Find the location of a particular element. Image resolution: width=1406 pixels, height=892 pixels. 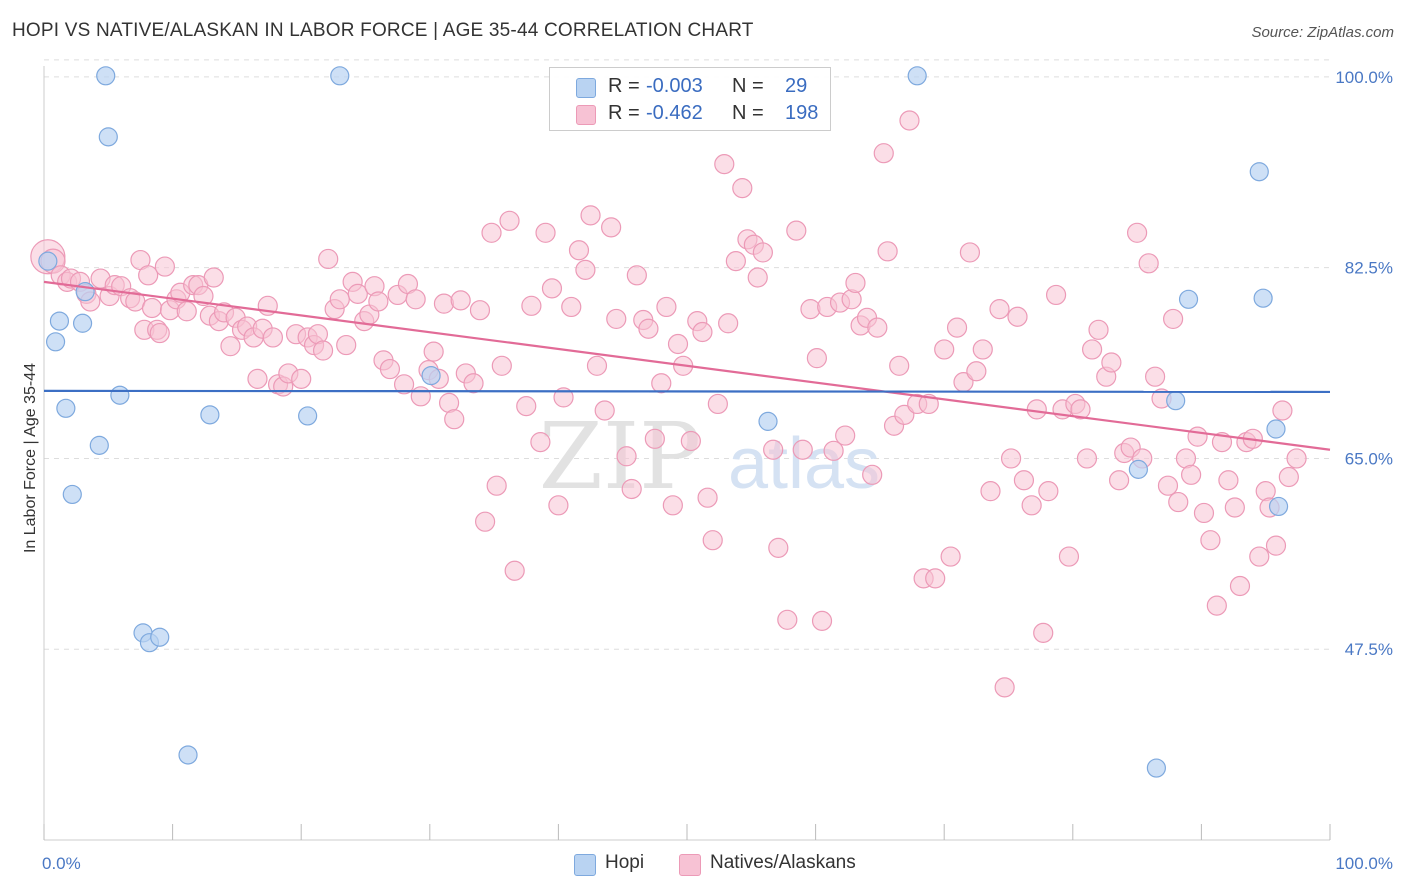

legend-hopi-label: Hopi is located at coordinates (625, 862).